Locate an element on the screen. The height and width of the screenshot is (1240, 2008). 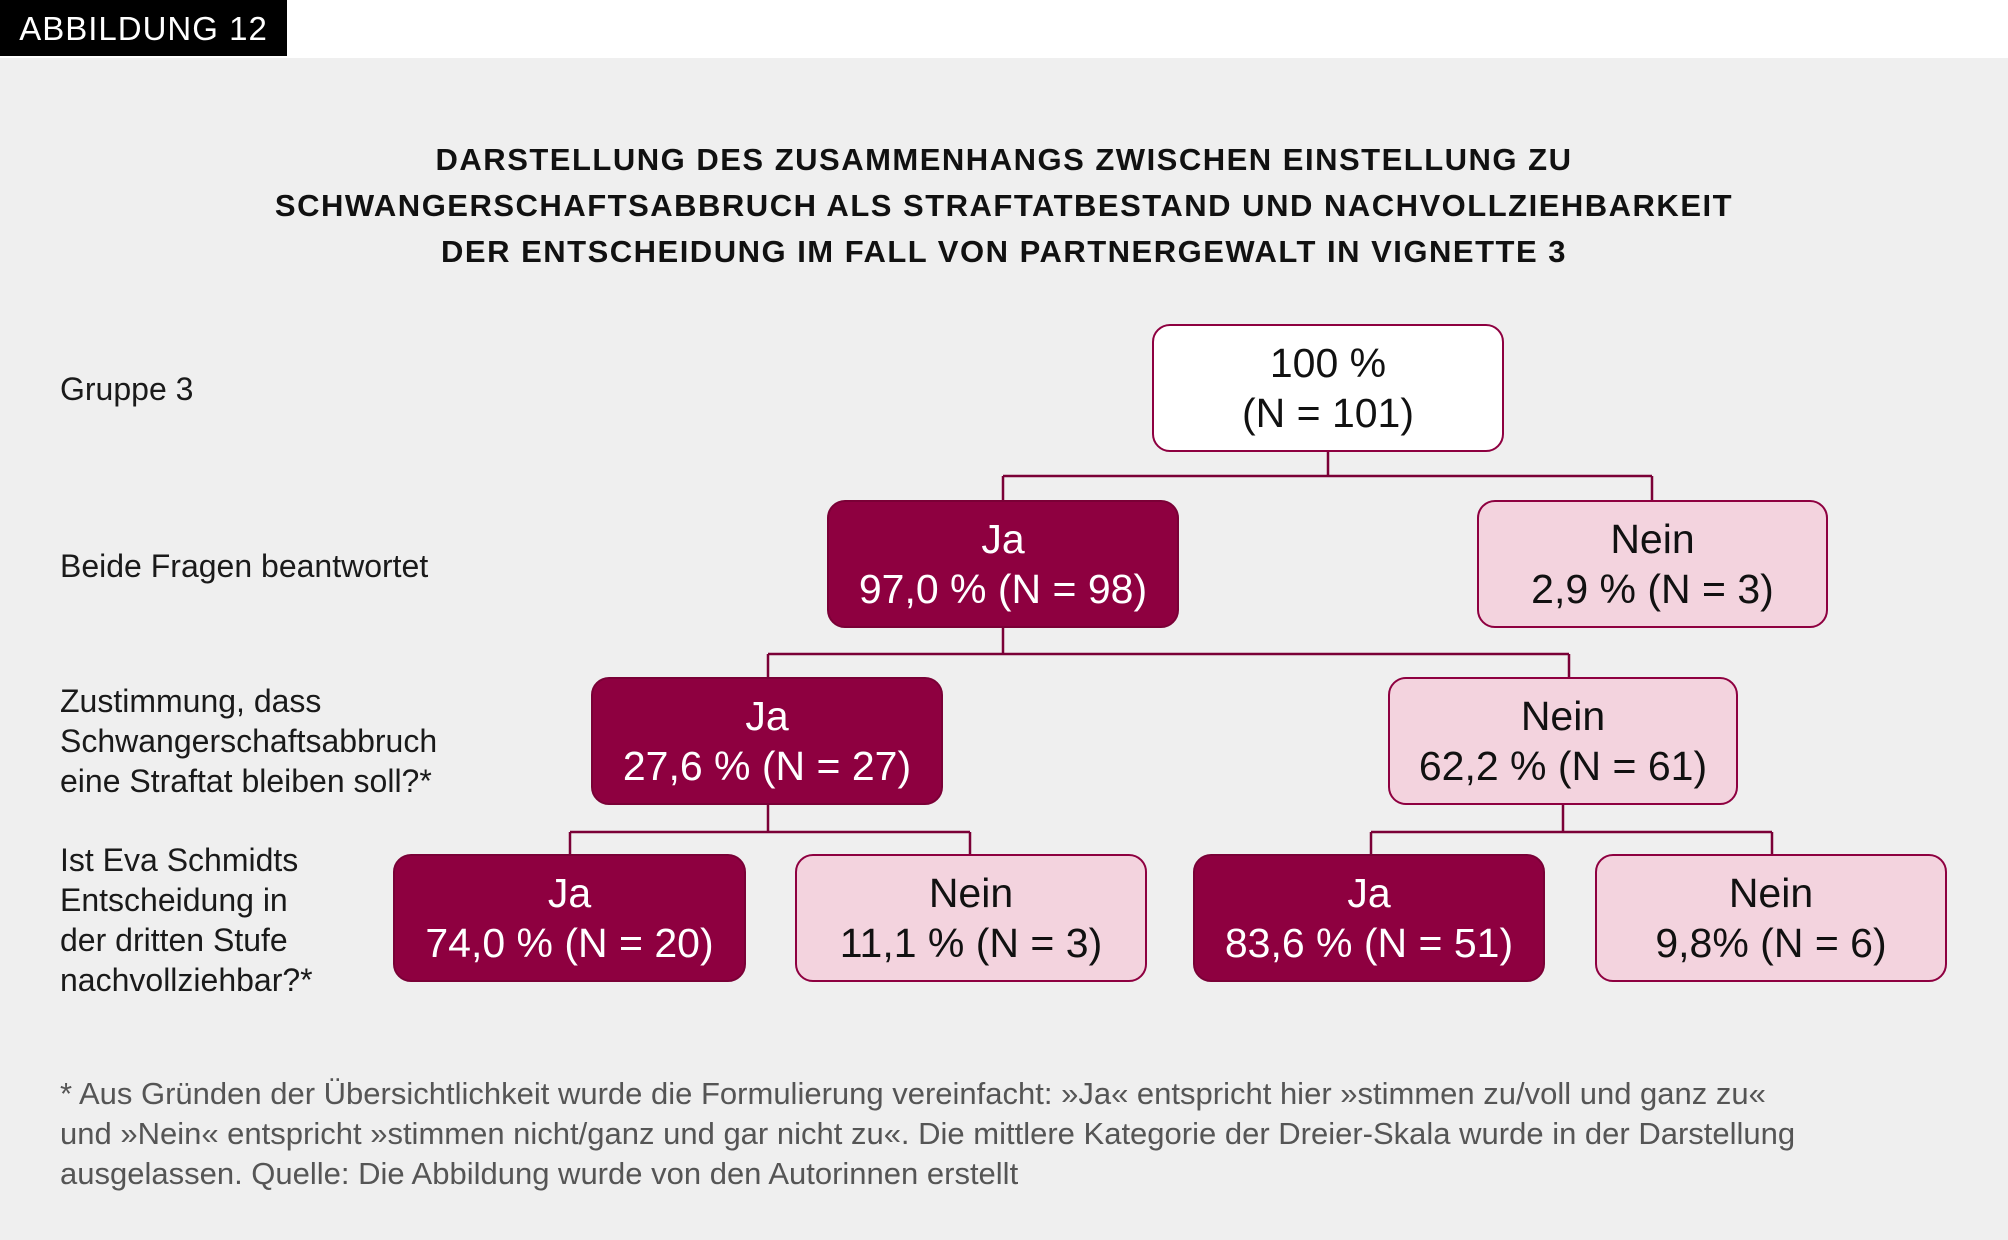
row-label-line: Ist Eva Schmidts is located at coordinates (179, 860).